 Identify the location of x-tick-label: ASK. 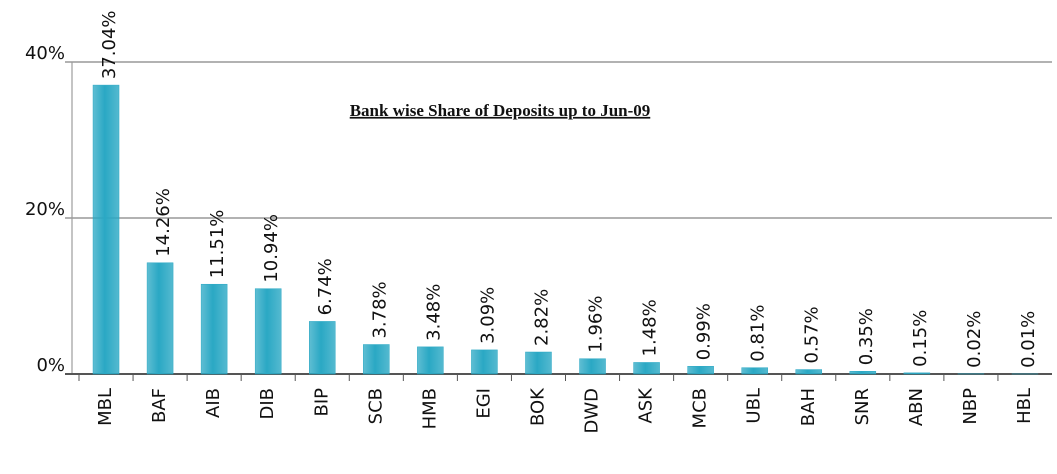
(646, 405).